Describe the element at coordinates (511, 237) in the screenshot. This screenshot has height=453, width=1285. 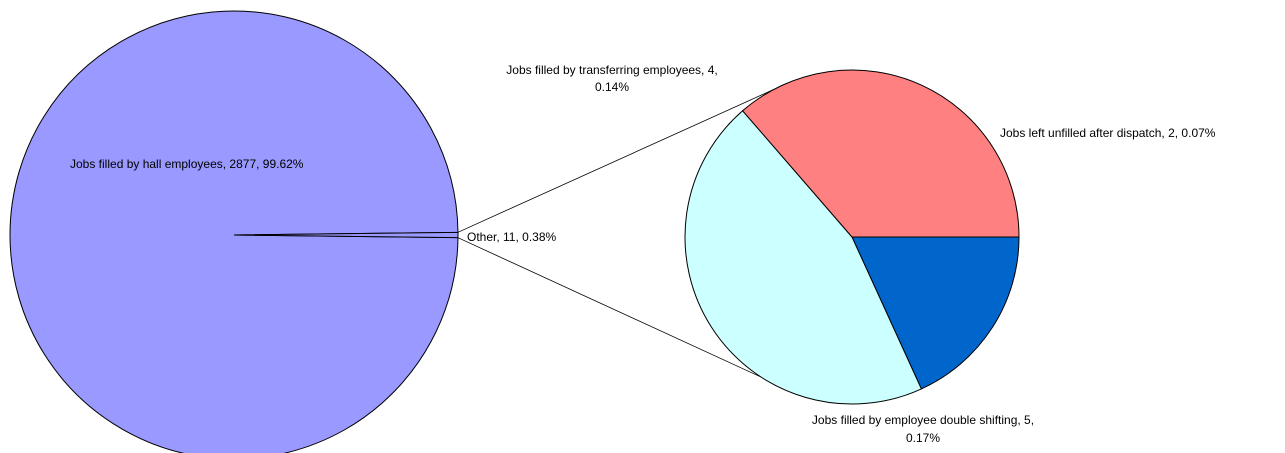
I see `label-other: Other, 11, 0.38%` at that location.